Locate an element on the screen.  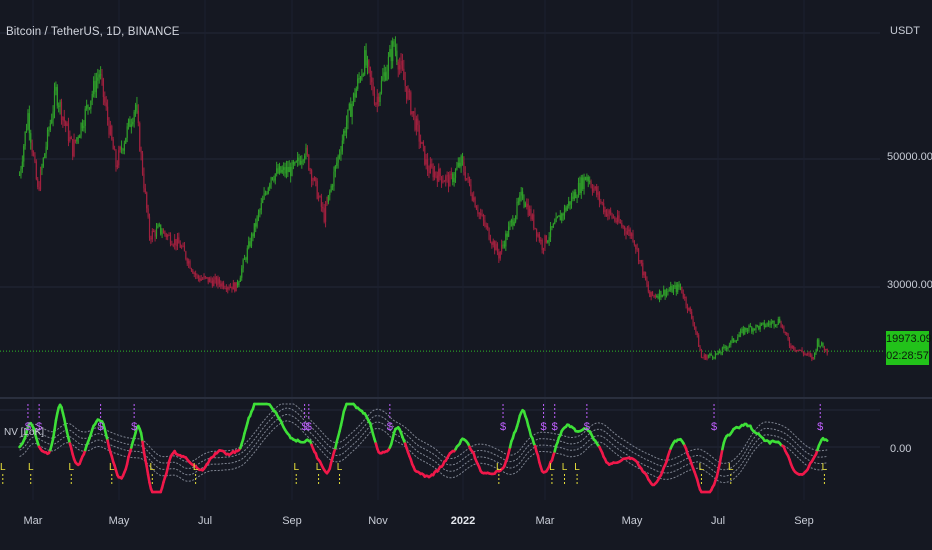
indicator-label: NV [LoK] is located at coordinates (24, 432).